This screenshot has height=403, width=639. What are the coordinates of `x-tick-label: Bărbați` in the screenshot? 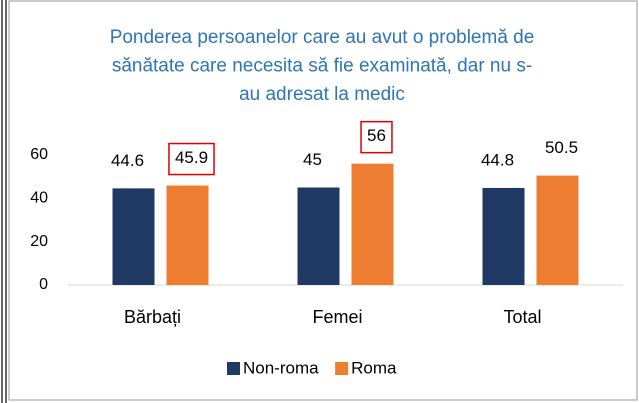 It's located at (152, 317).